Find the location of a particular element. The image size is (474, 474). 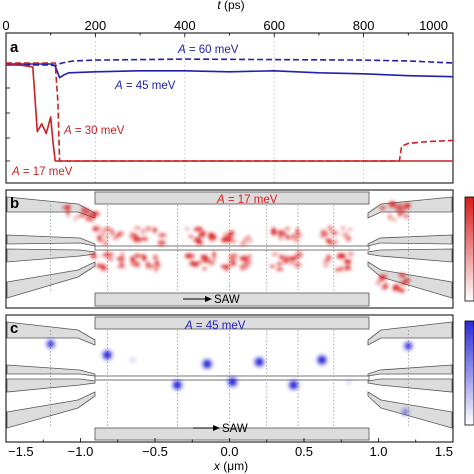

top-axis-label: t (ps) is located at coordinates (230, 6).